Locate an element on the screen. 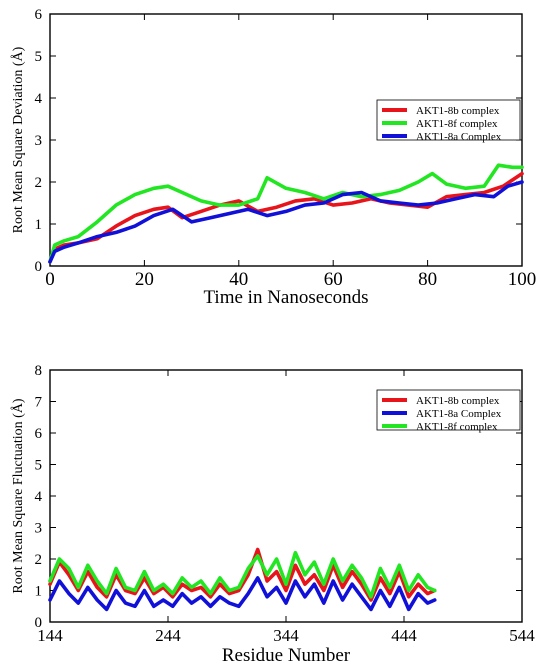 This screenshot has height=669, width=550. rmsd-y-tick-label: 3 is located at coordinates (39, 141).